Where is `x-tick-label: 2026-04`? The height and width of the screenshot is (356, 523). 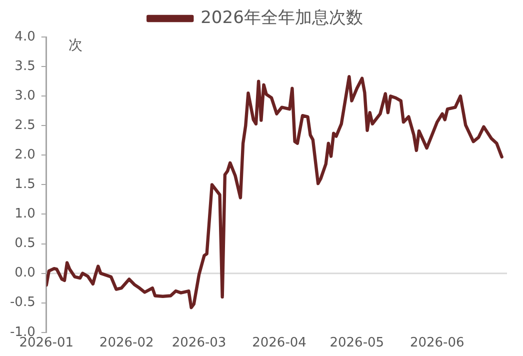
x-tick-label: 2026-04 is located at coordinates (279, 343).